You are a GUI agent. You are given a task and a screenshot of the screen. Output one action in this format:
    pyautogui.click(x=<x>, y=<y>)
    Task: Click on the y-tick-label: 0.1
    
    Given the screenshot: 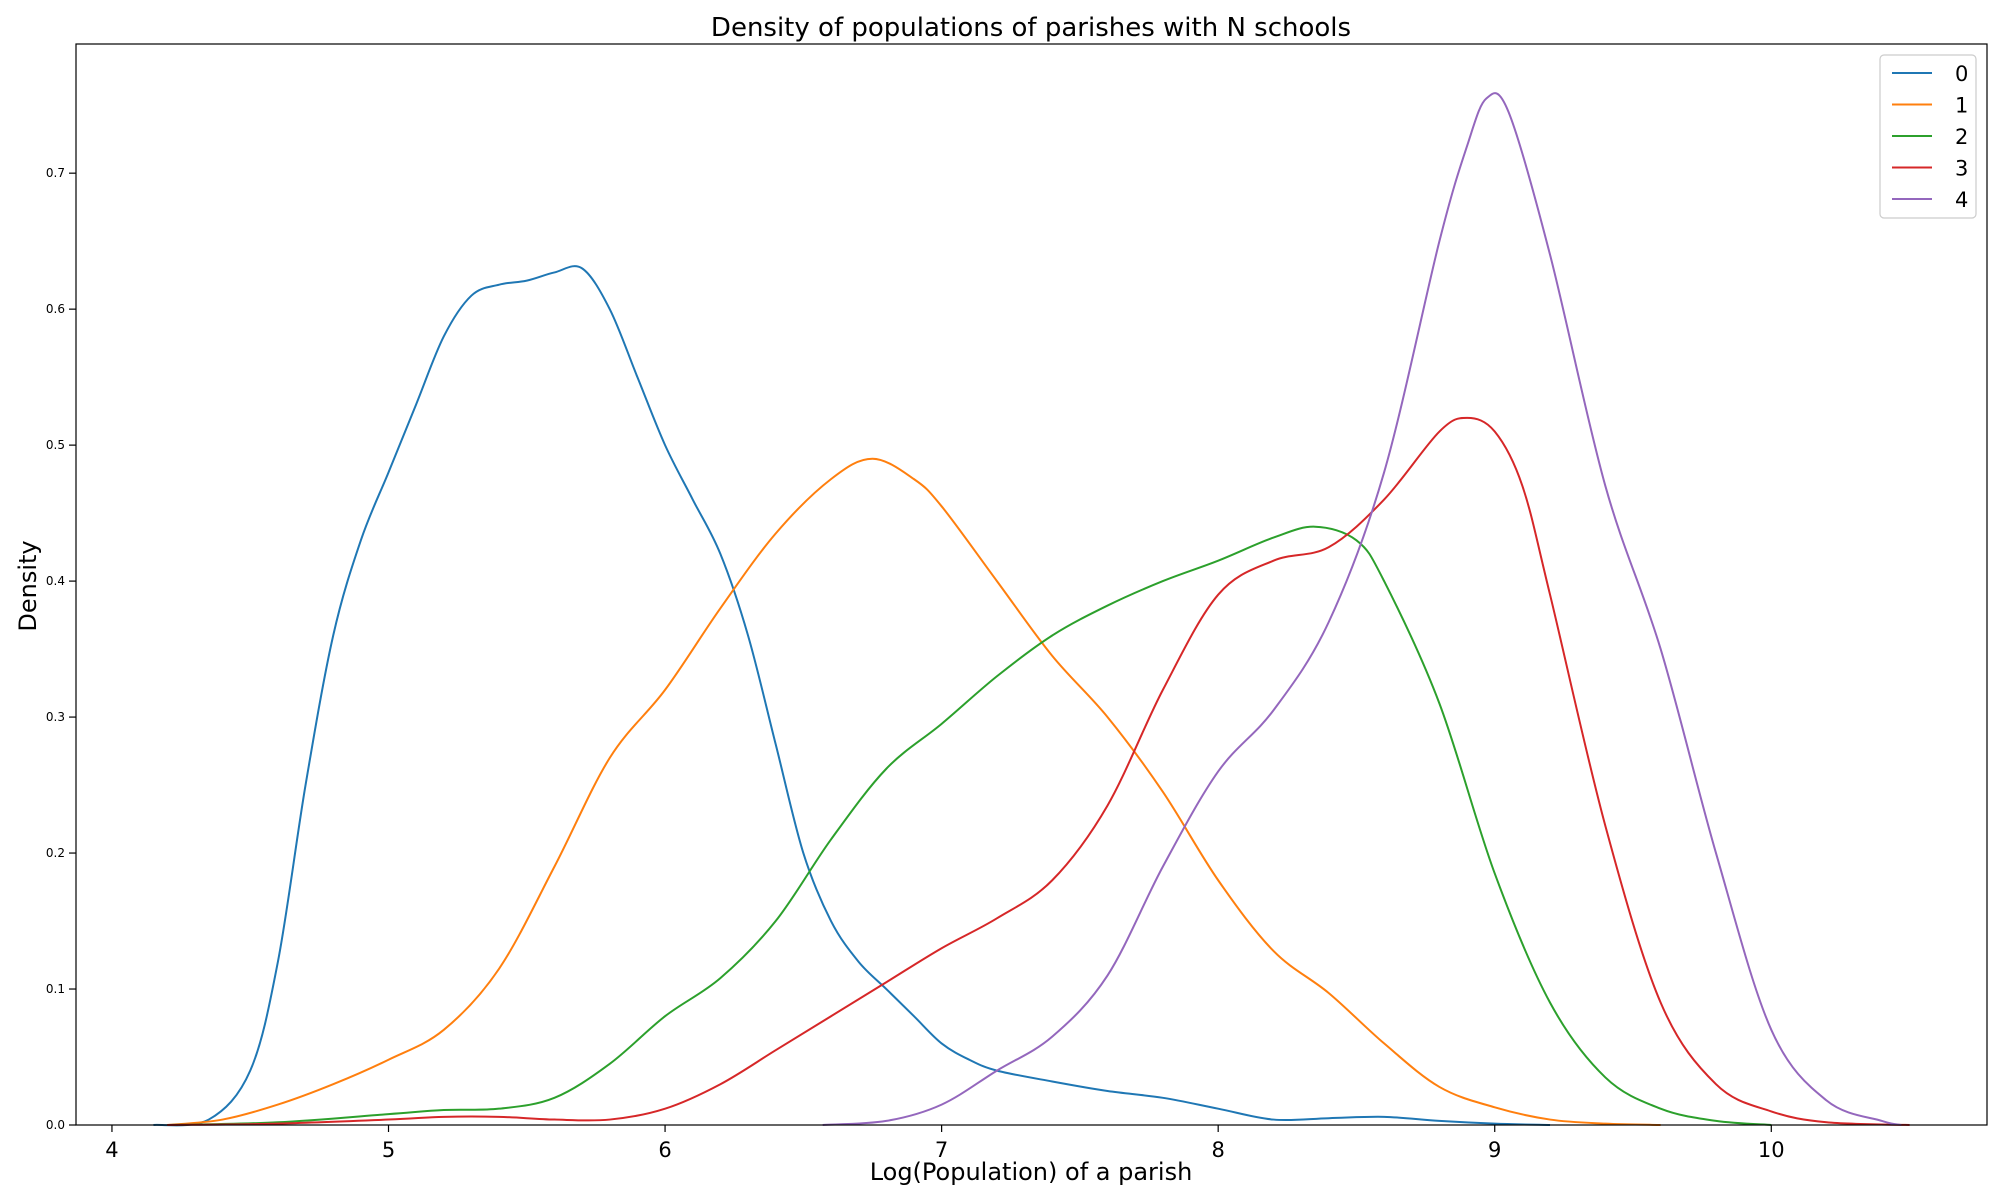 What is the action you would take?
    pyautogui.click(x=55, y=989)
    